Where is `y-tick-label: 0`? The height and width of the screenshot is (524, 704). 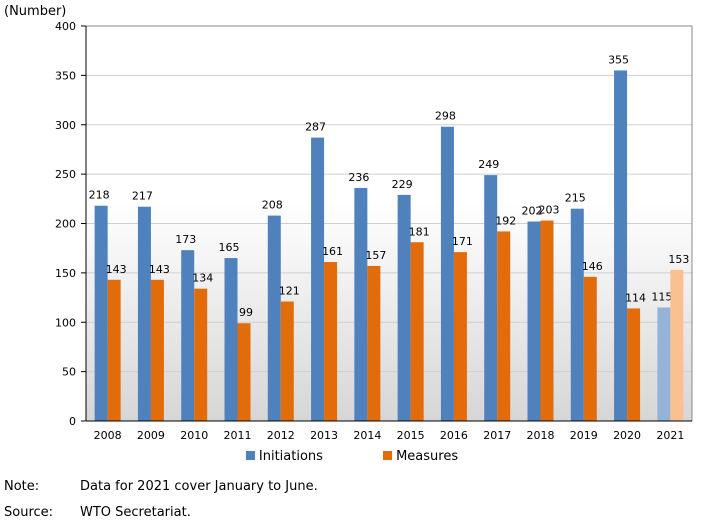
y-tick-label: 0 is located at coordinates (72, 421).